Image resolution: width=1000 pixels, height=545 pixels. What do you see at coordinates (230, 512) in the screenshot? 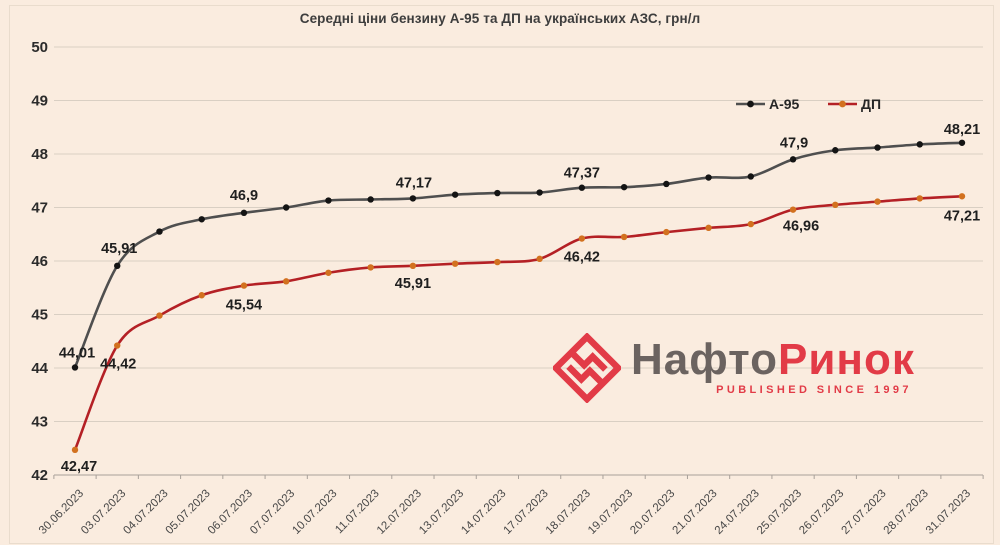
I see `x-axis-label: 06.07.2023` at bounding box center [230, 512].